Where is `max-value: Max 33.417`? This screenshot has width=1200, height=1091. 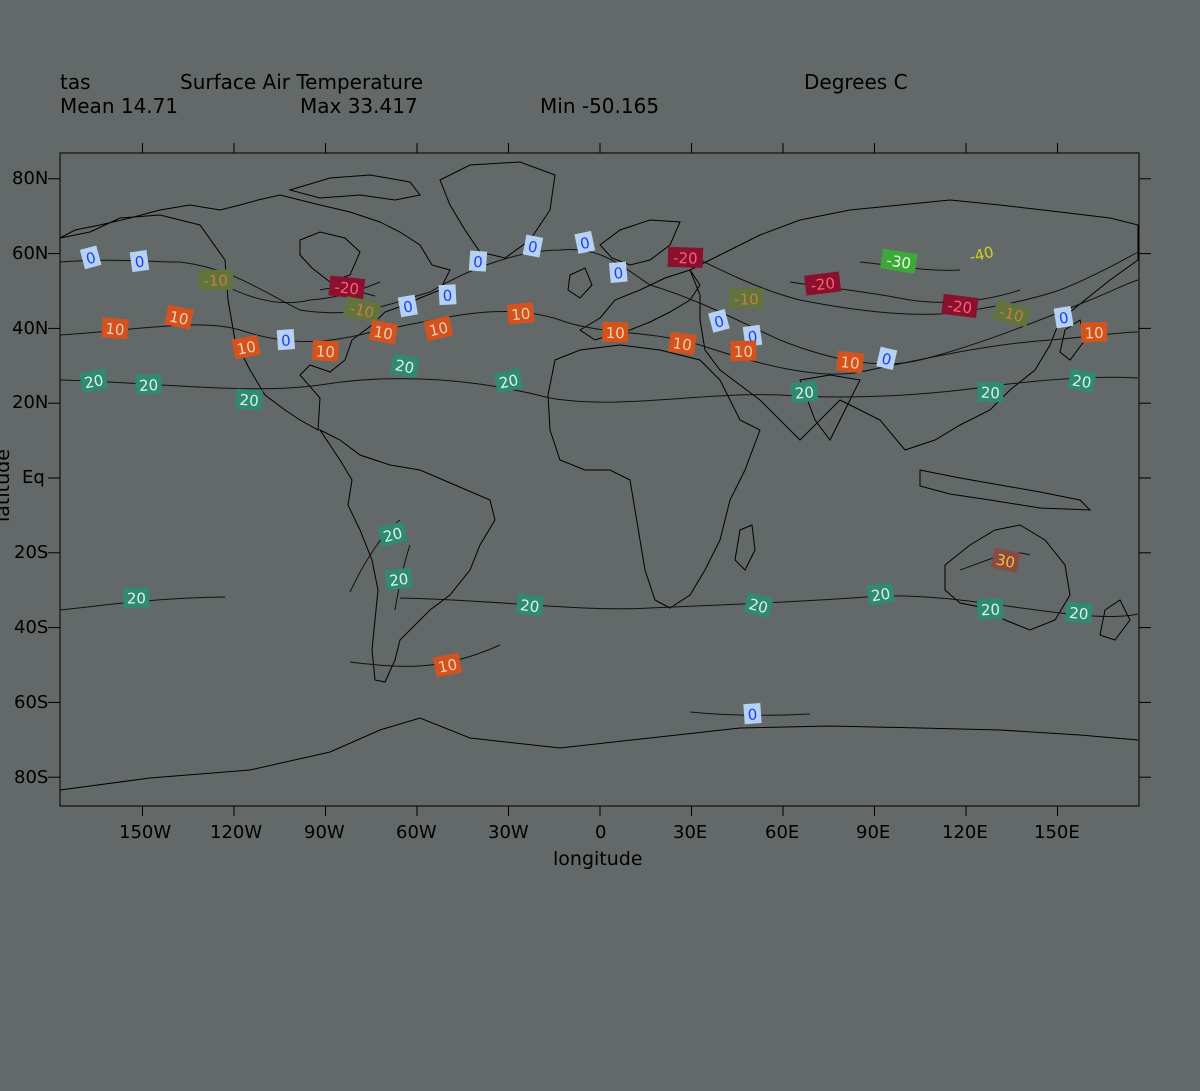
max-value: Max 33.417 is located at coordinates (359, 106).